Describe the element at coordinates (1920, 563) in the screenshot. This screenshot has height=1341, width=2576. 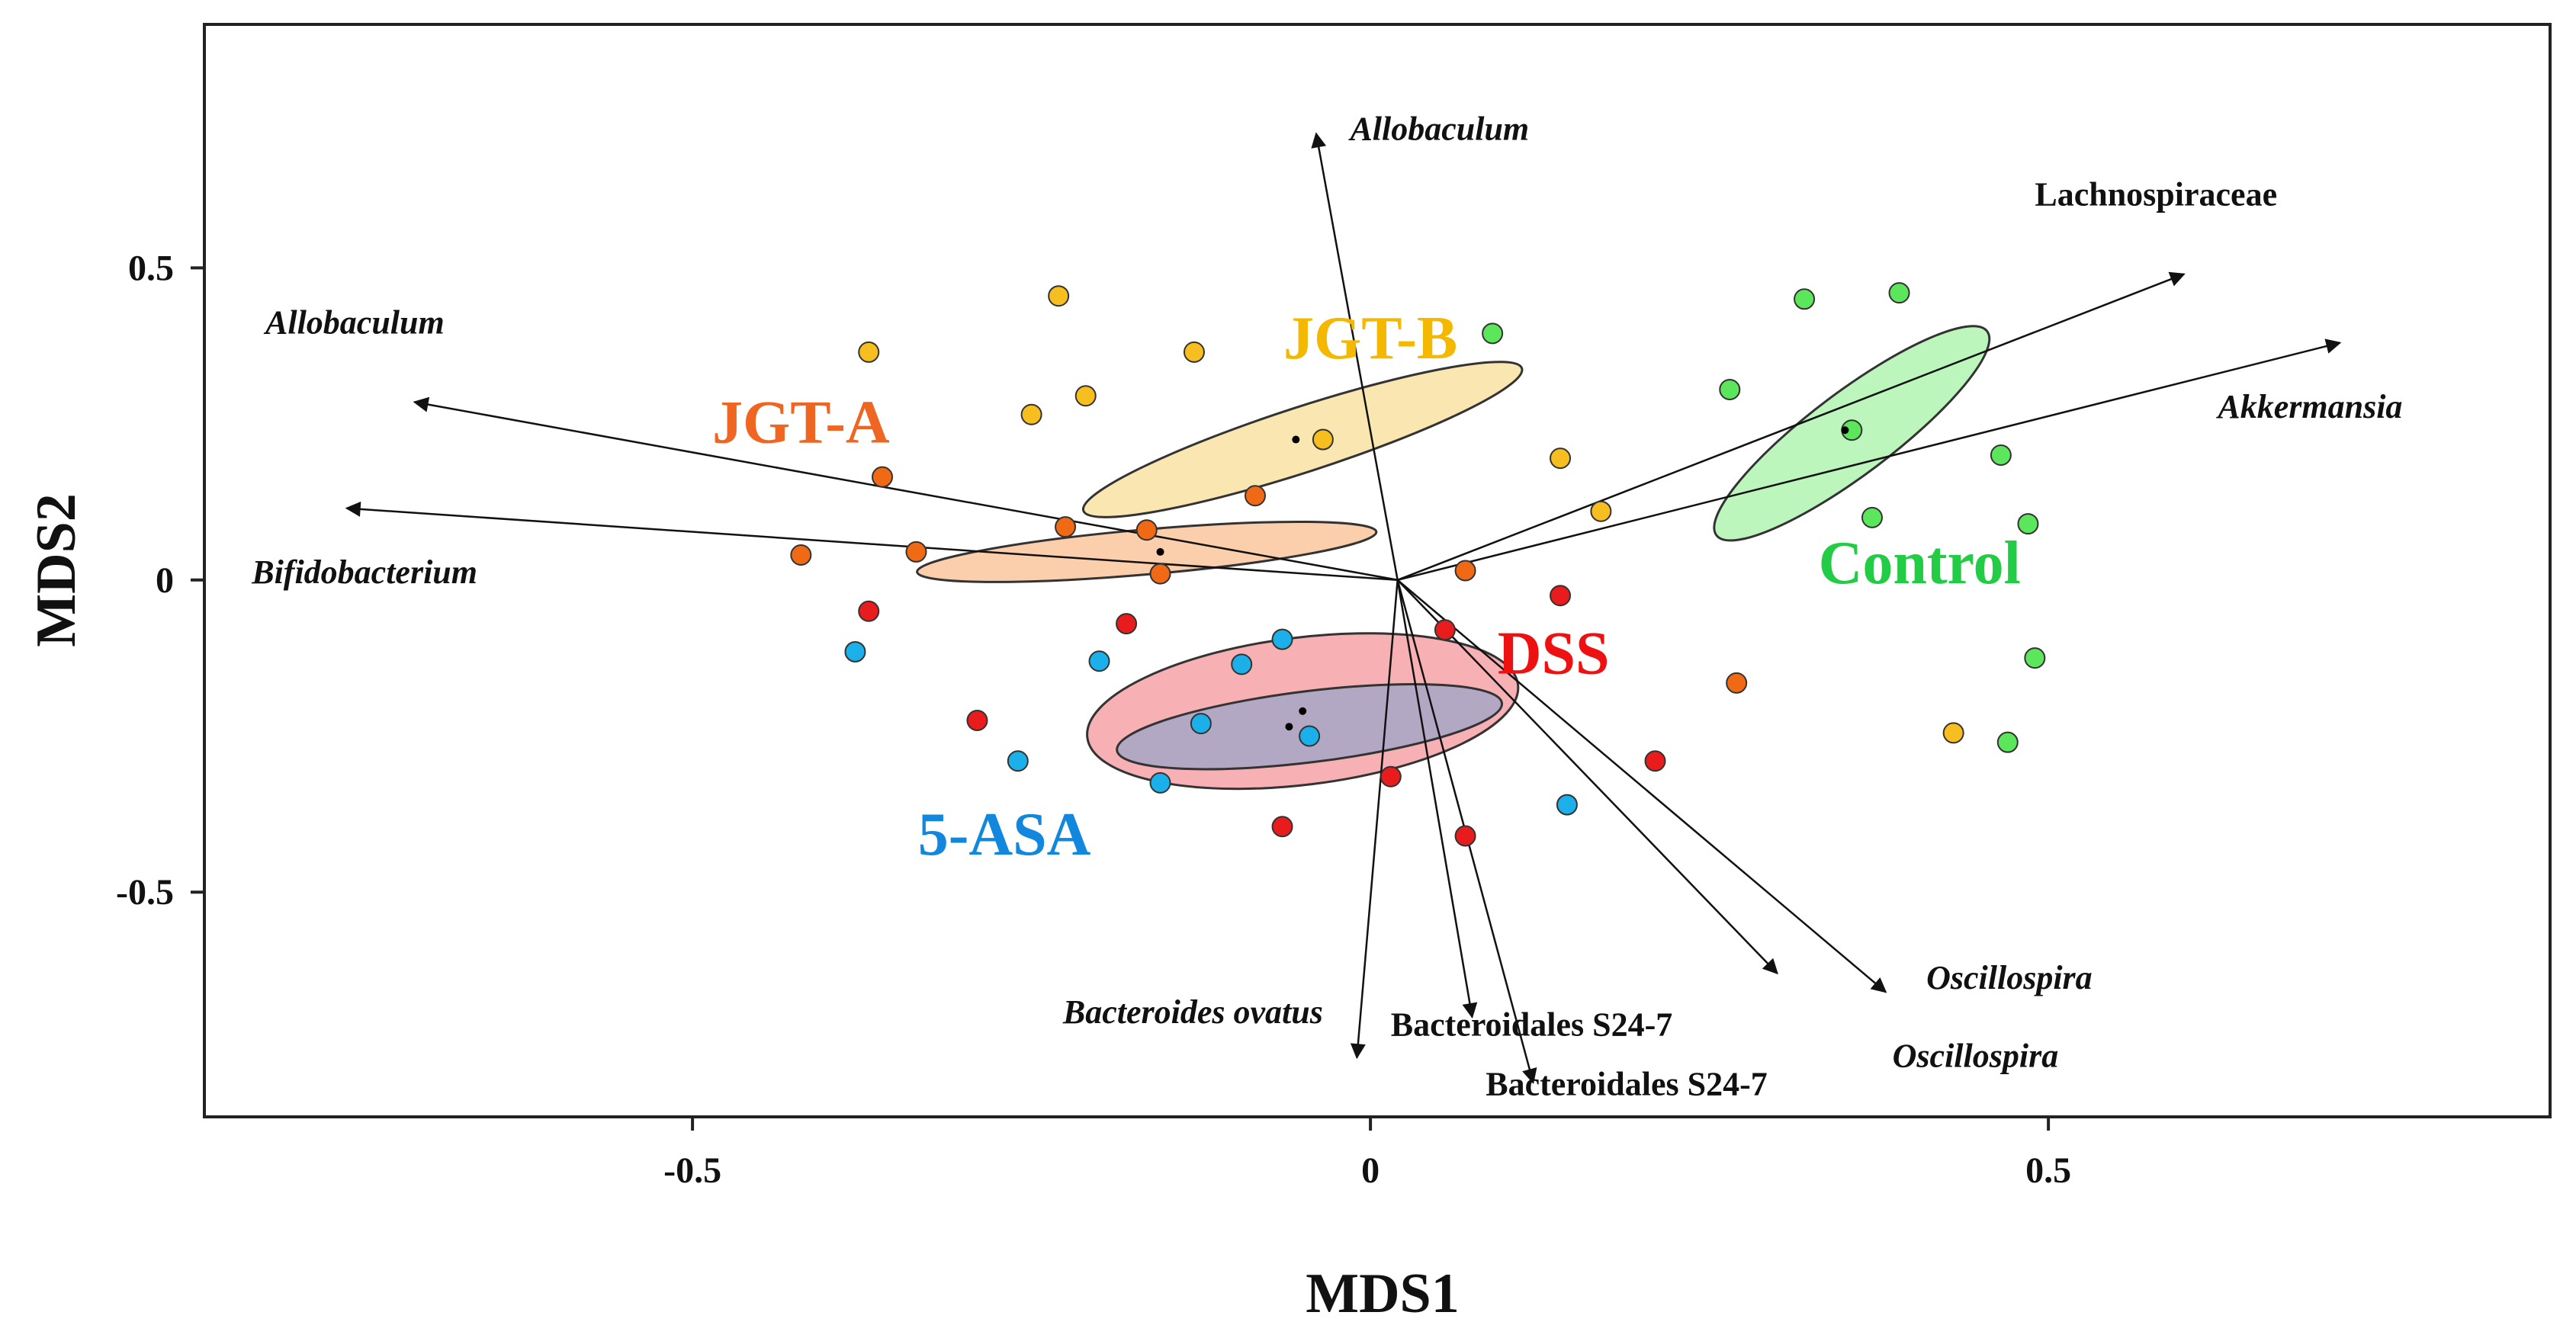
I see `group-label-control: Control` at that location.